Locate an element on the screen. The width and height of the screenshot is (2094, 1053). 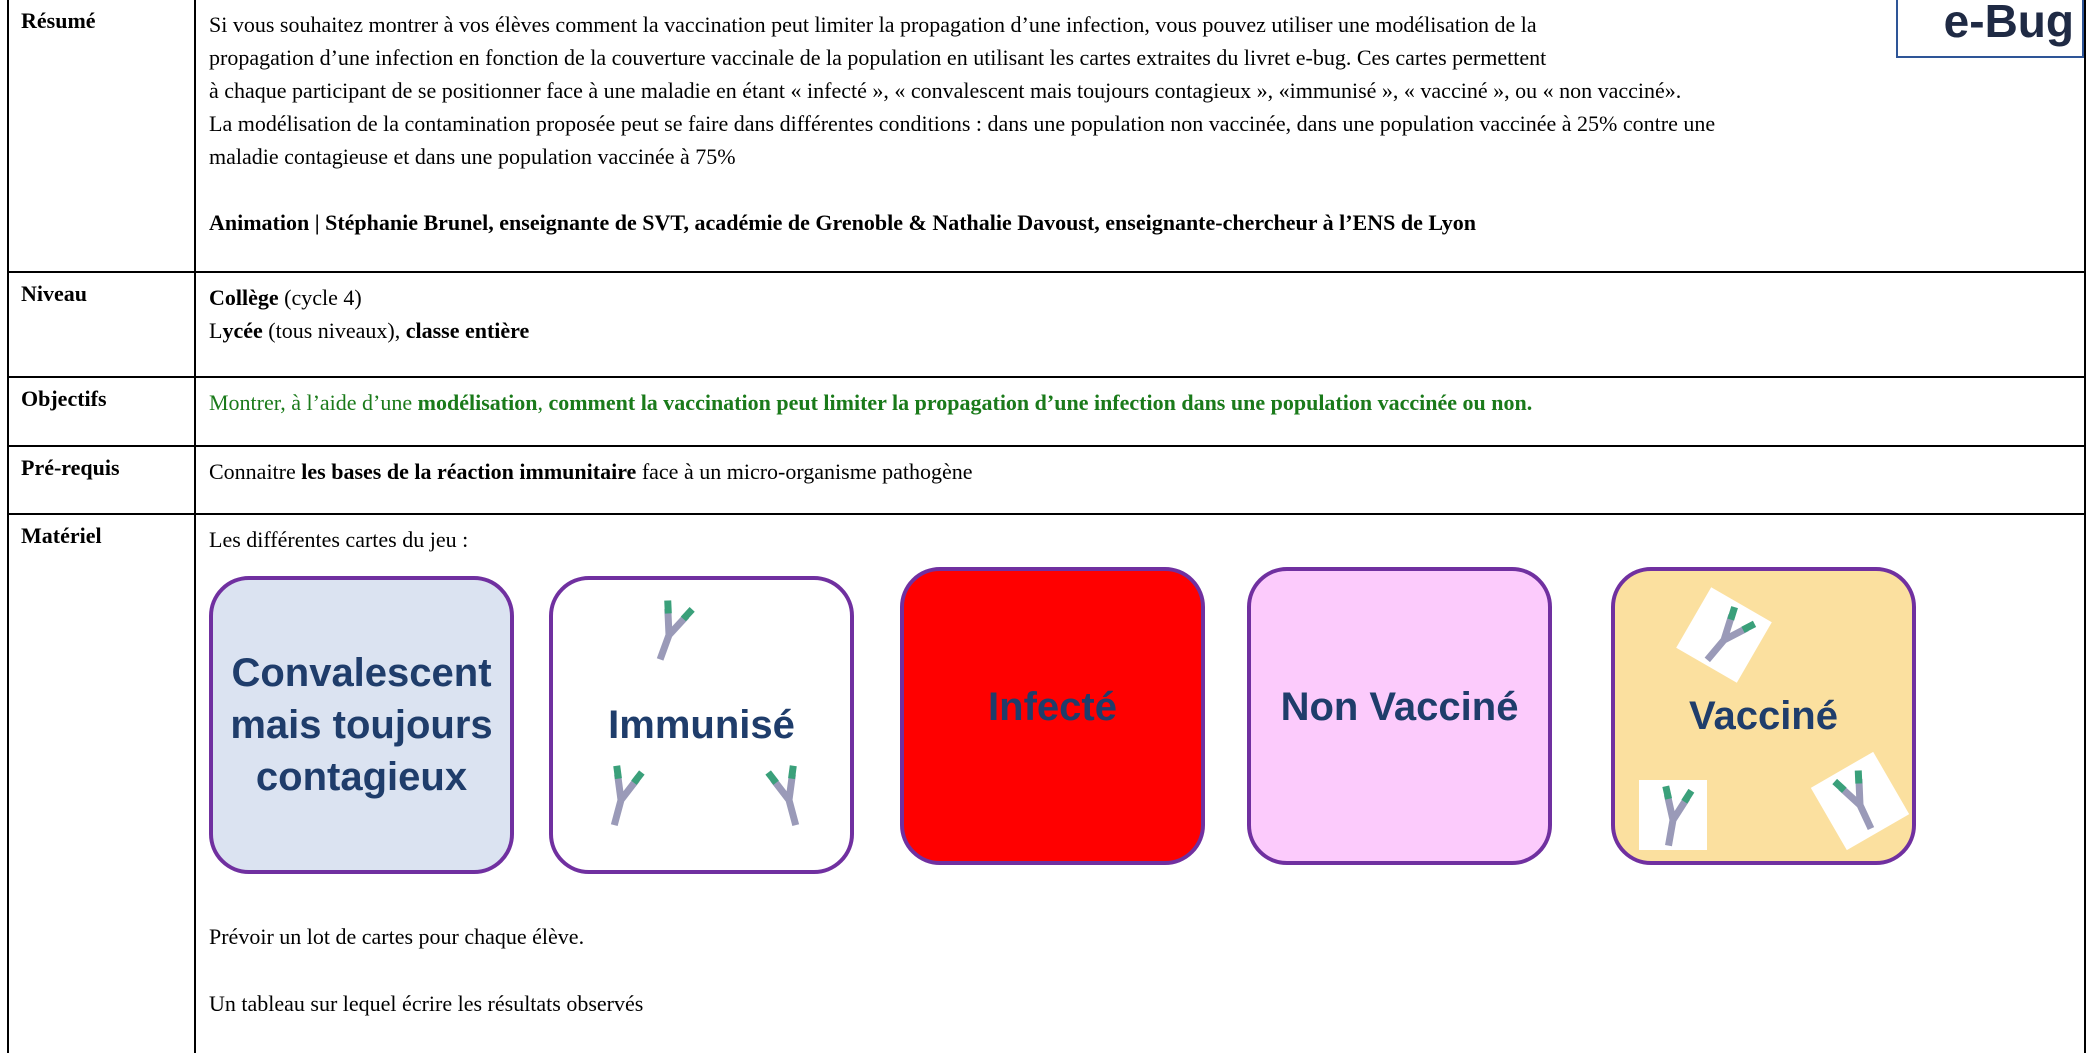
text: Montrer, à l’aide d’une is located at coordinates (311, 402).